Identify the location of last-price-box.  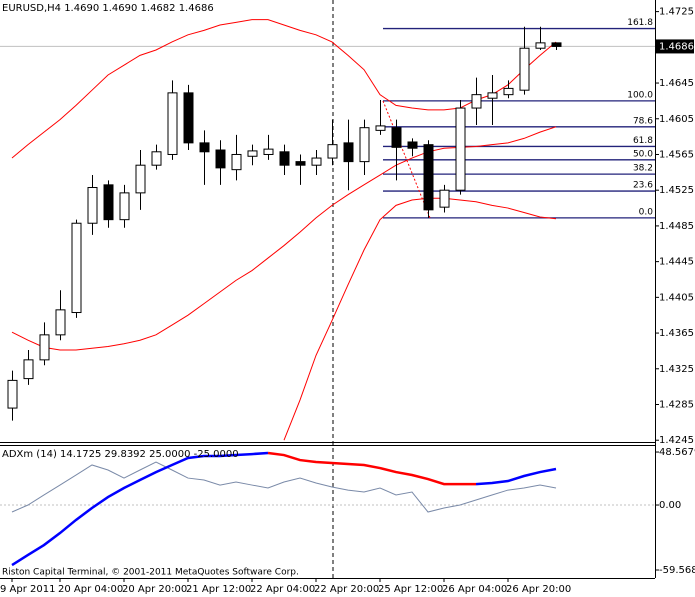
(675, 46).